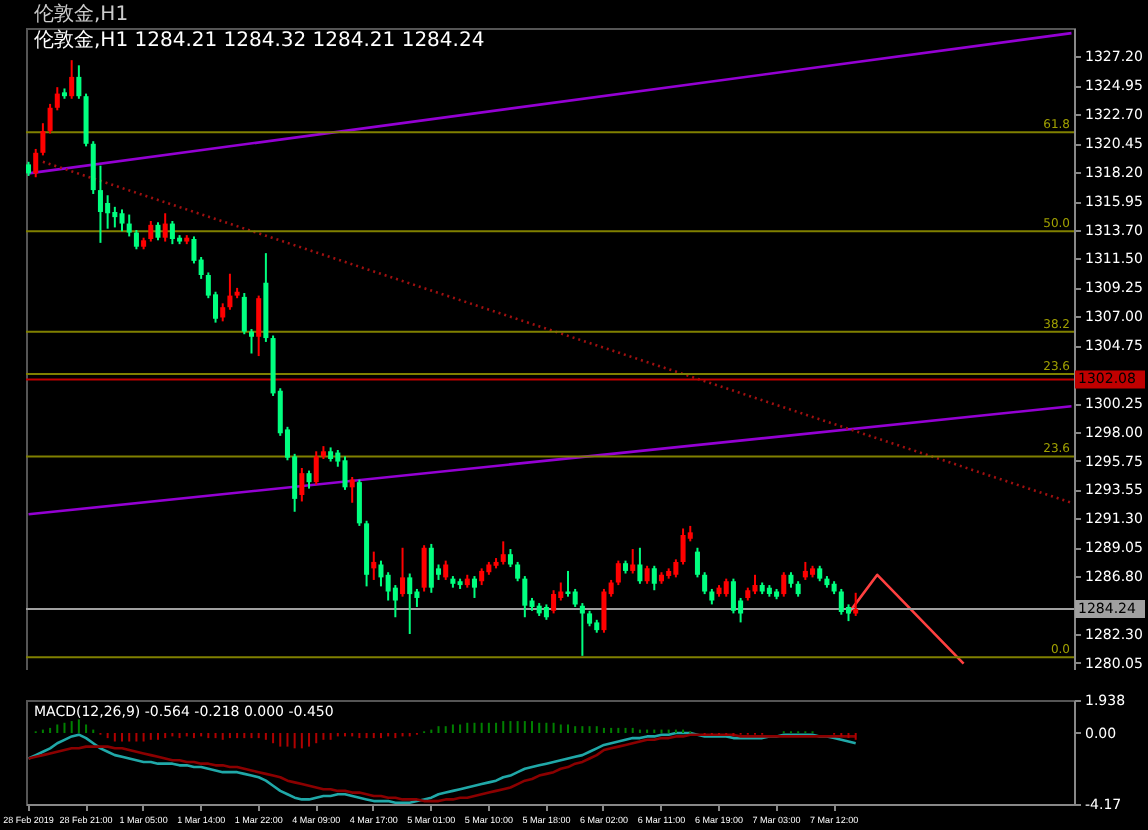  Describe the element at coordinates (259, 40) in the screenshot. I see `chart-subtitle: 伦敦金,H1 1284.21 1284.32 1284.21 1284.24` at that location.